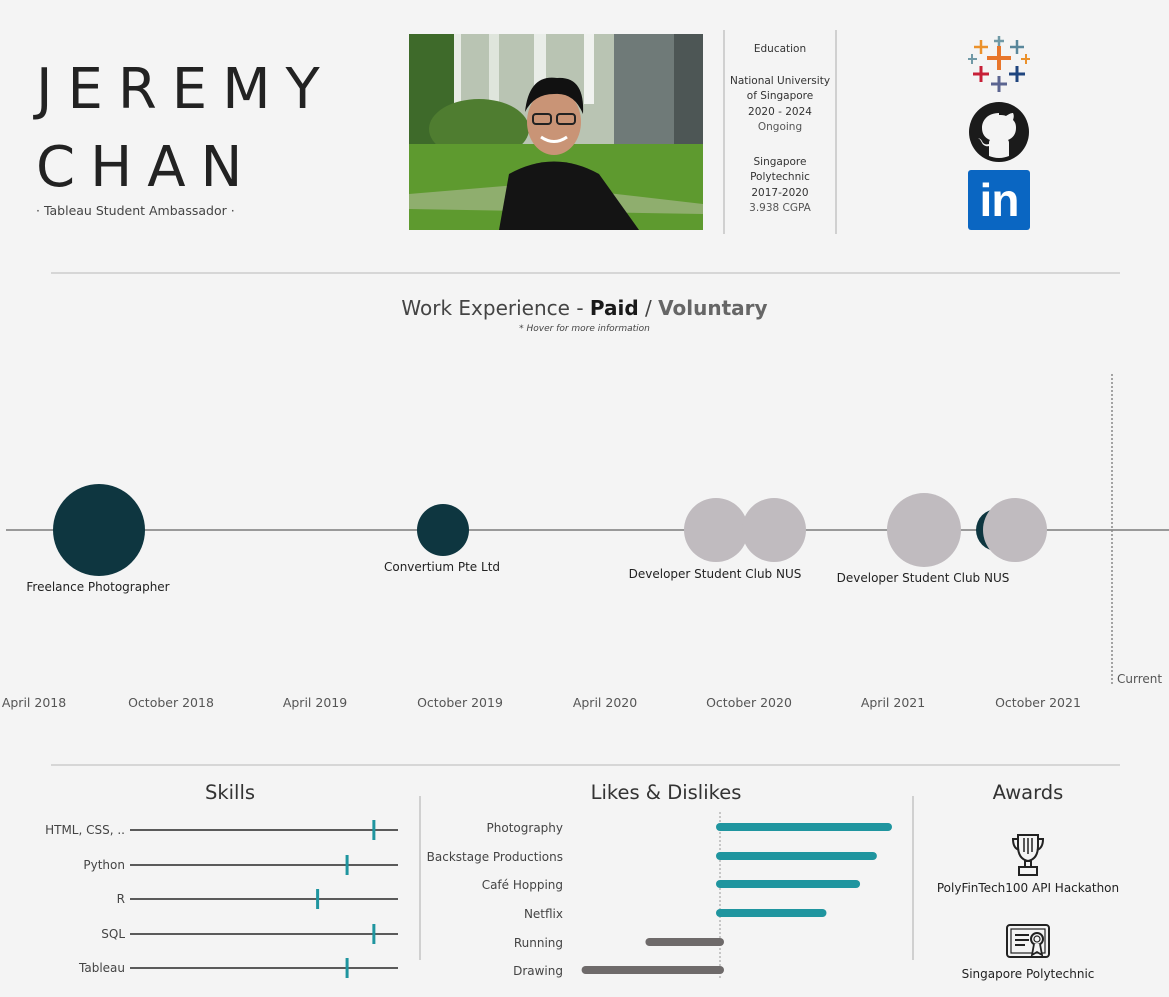 The image size is (1169, 997). What do you see at coordinates (538, 943) in the screenshot?
I see `like-label: Running` at bounding box center [538, 943].